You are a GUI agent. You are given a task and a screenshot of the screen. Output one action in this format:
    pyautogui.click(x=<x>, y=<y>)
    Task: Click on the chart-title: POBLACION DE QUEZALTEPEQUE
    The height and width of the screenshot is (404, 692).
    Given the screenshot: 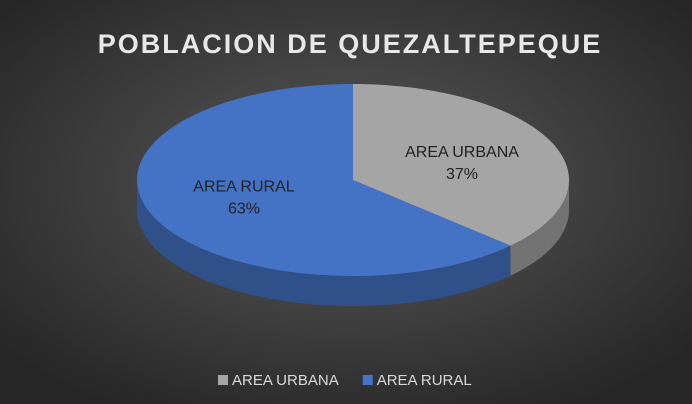 What is the action you would take?
    pyautogui.click(x=350, y=44)
    